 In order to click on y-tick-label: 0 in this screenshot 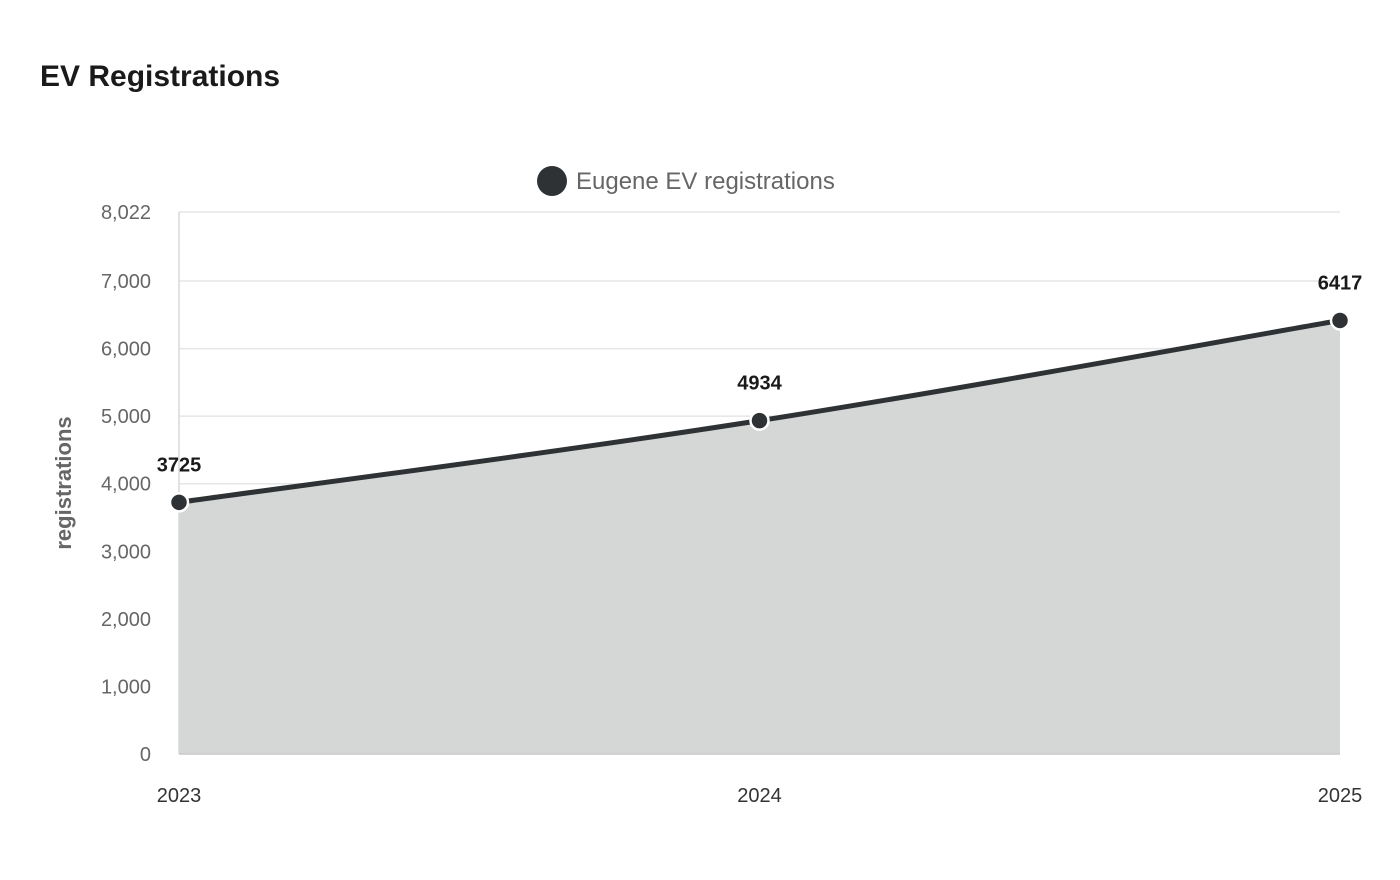, I will do `click(145, 755)`.